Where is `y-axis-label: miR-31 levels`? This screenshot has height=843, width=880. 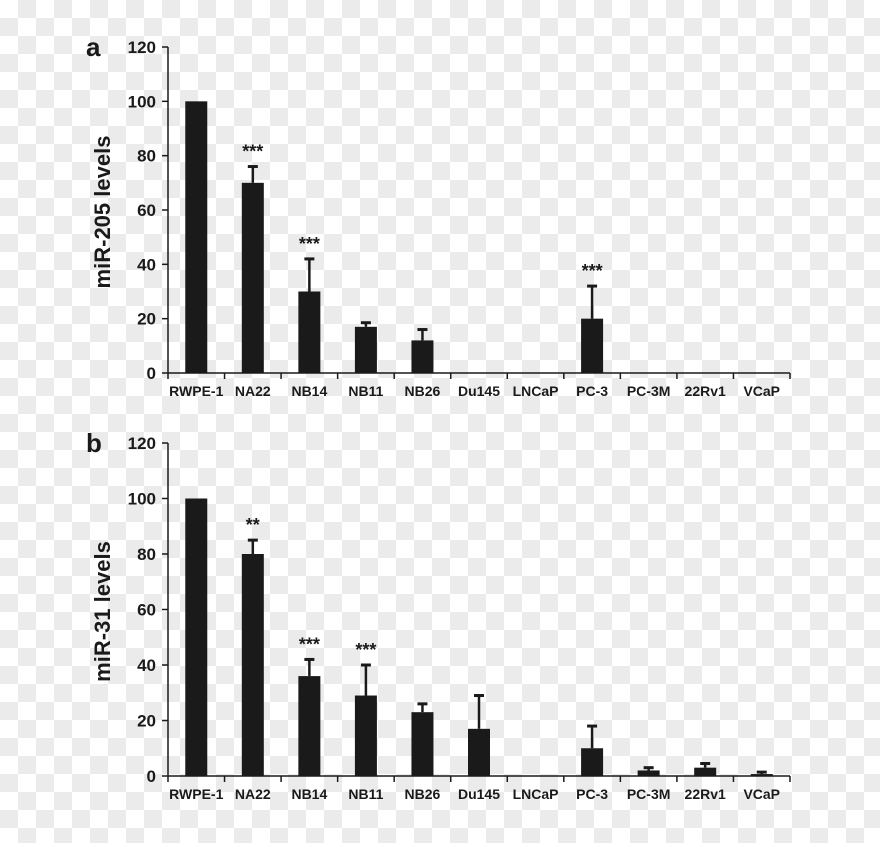
y-axis-label: miR-31 levels is located at coordinates (102, 611).